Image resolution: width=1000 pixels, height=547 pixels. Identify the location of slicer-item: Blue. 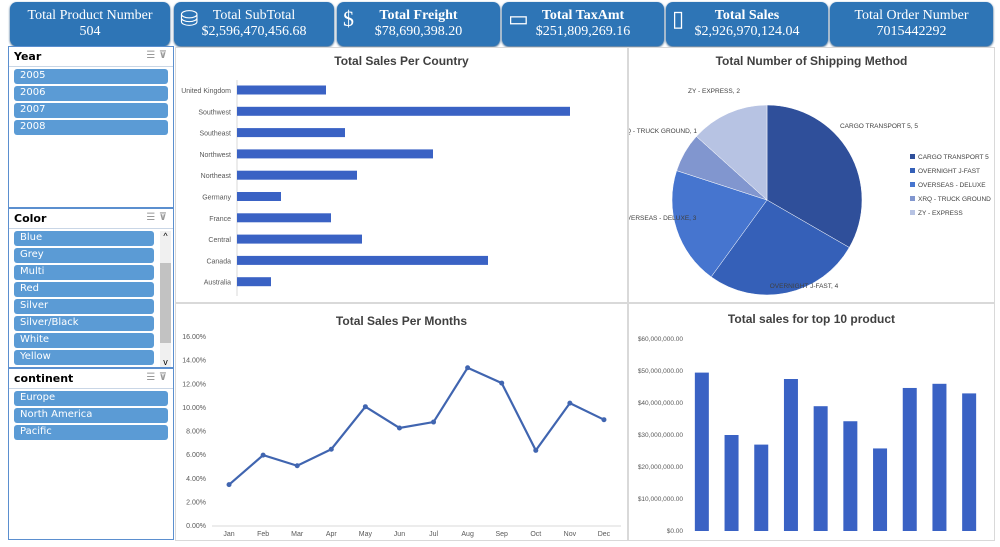
(84, 238).